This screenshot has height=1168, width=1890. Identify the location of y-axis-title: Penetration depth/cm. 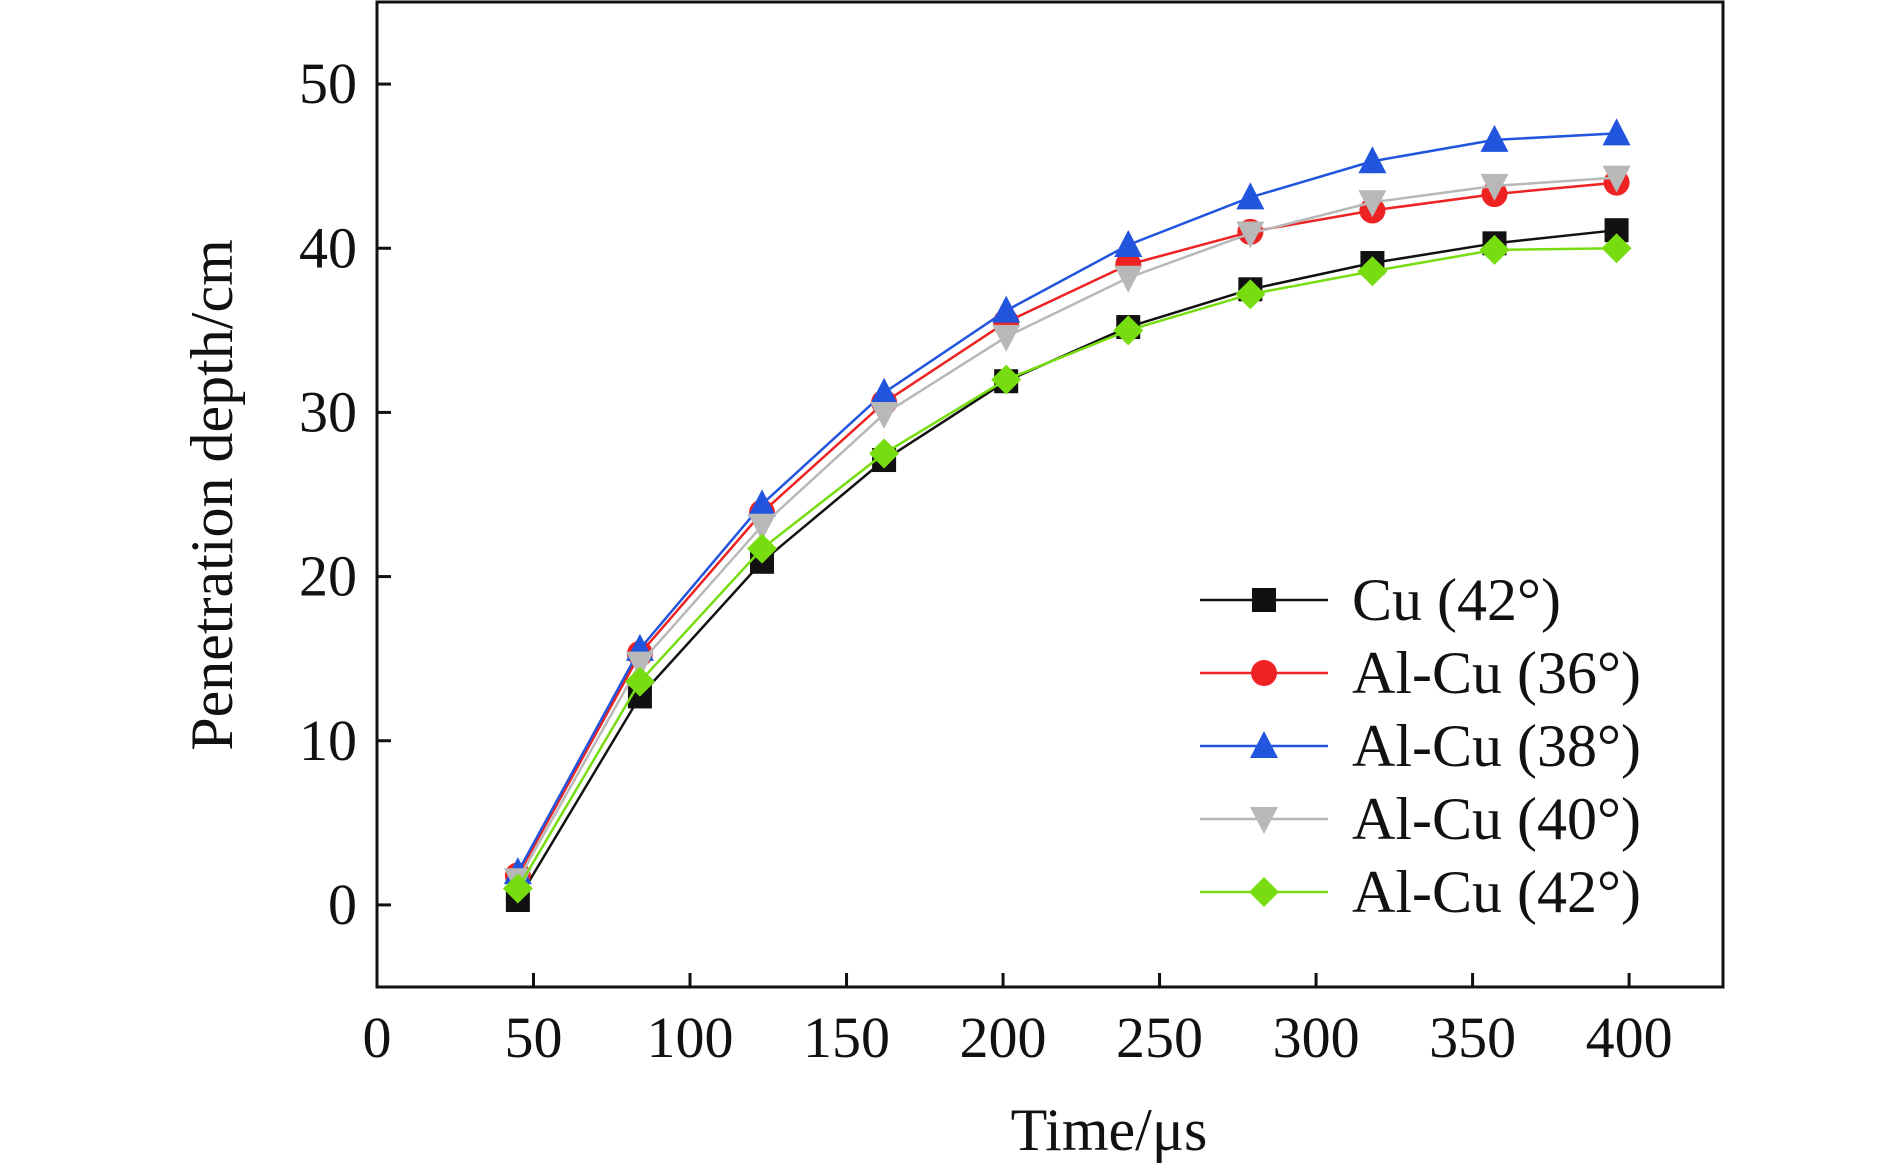
(212, 495).